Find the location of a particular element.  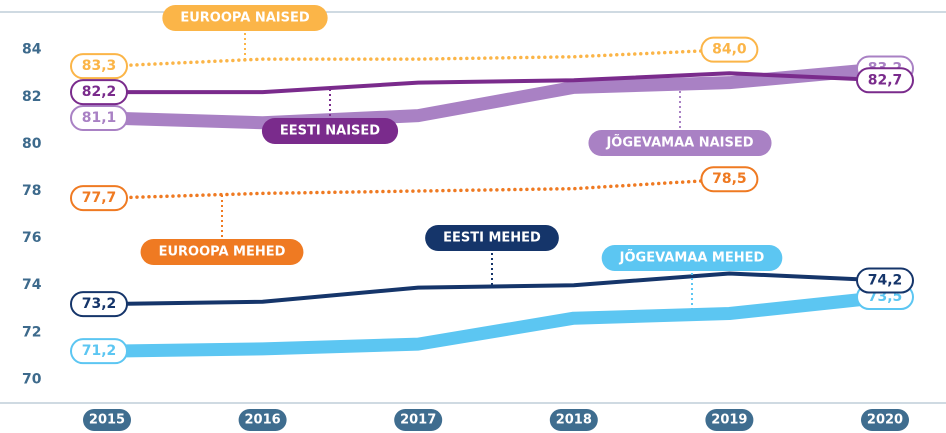

y-tick-label: 82 is located at coordinates (31, 97).